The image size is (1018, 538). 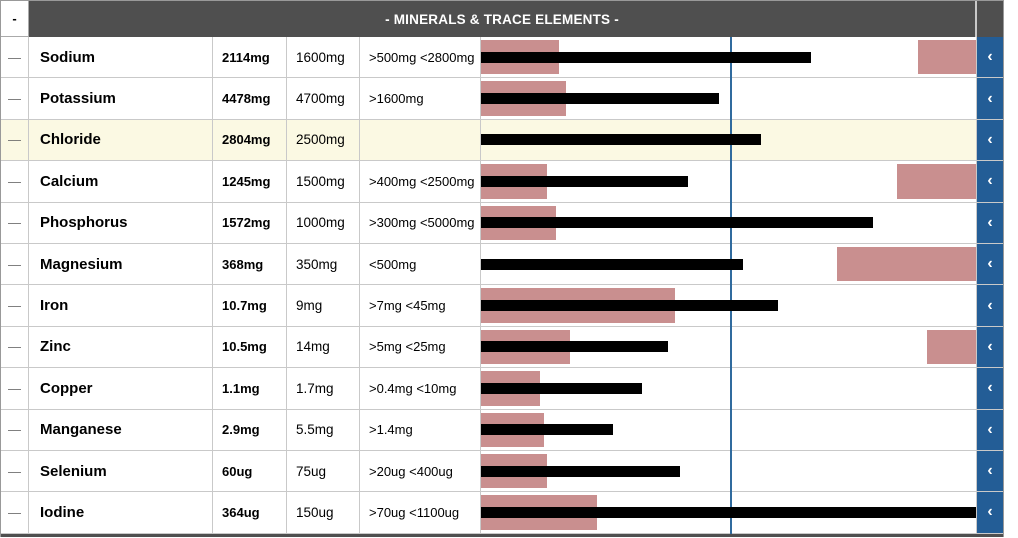 I want to click on nutrient-amount: 10.7mg, so click(x=250, y=305).